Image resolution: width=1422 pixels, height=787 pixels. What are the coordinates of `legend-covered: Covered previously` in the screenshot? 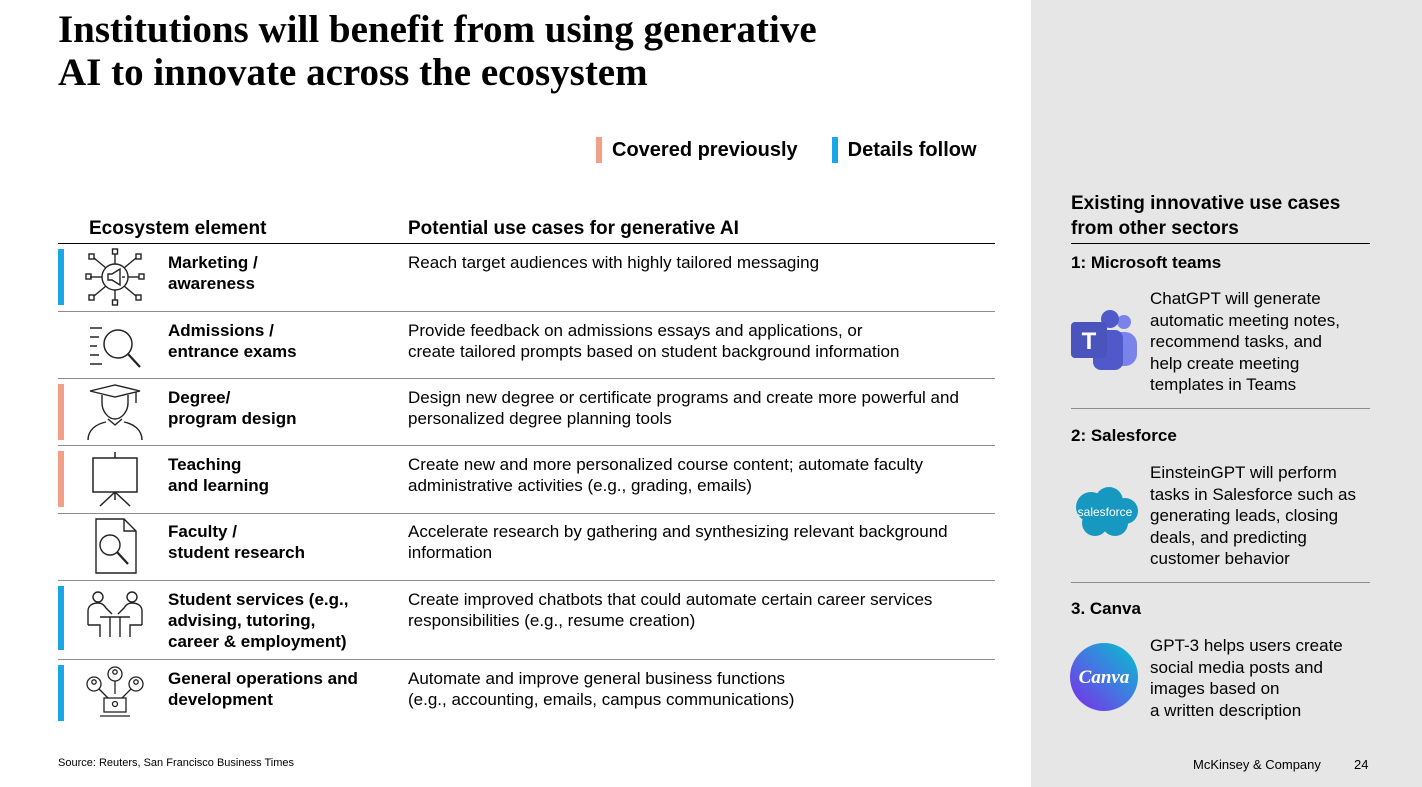 It's located at (697, 150).